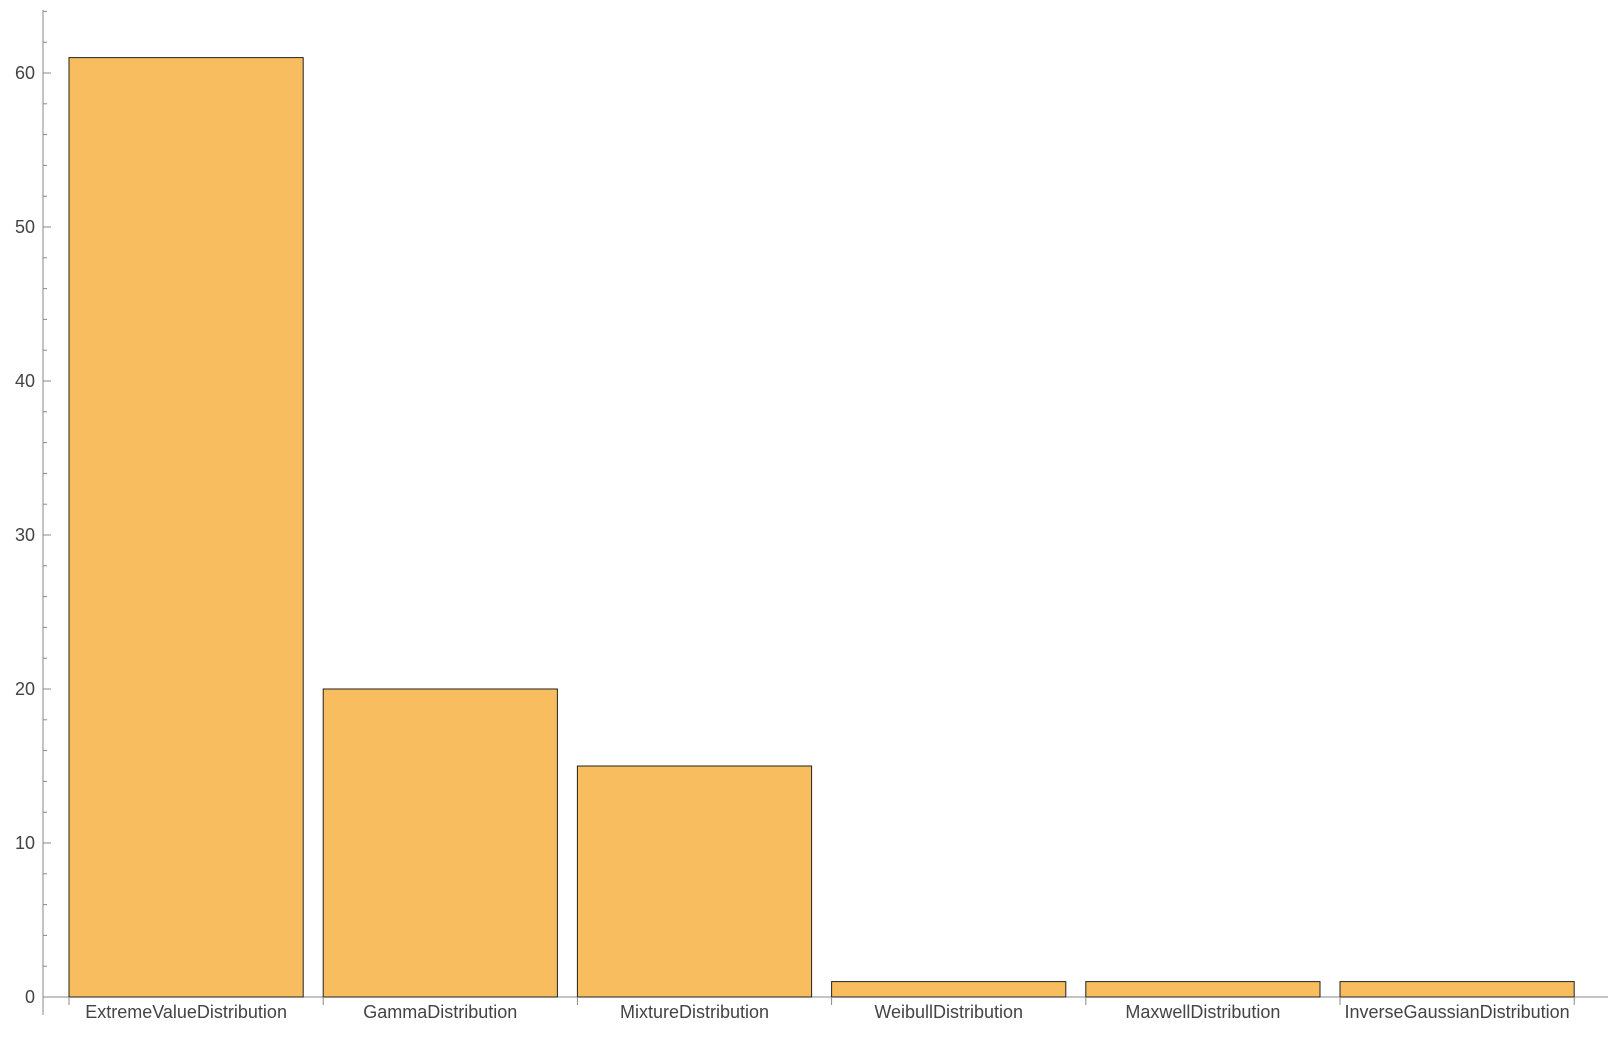 The width and height of the screenshot is (1616, 1037). Describe the element at coordinates (440, 1012) in the screenshot. I see `x-tick-label: GammaDistribution` at that location.